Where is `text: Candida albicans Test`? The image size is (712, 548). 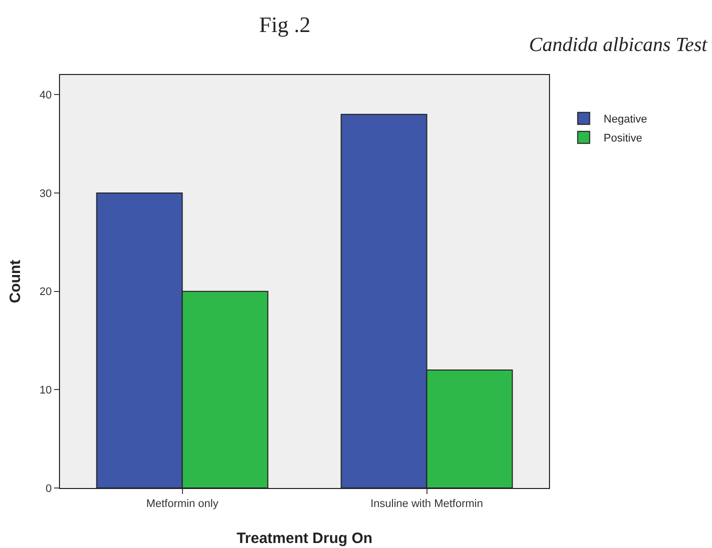 text: Candida albicans Test is located at coordinates (618, 45).